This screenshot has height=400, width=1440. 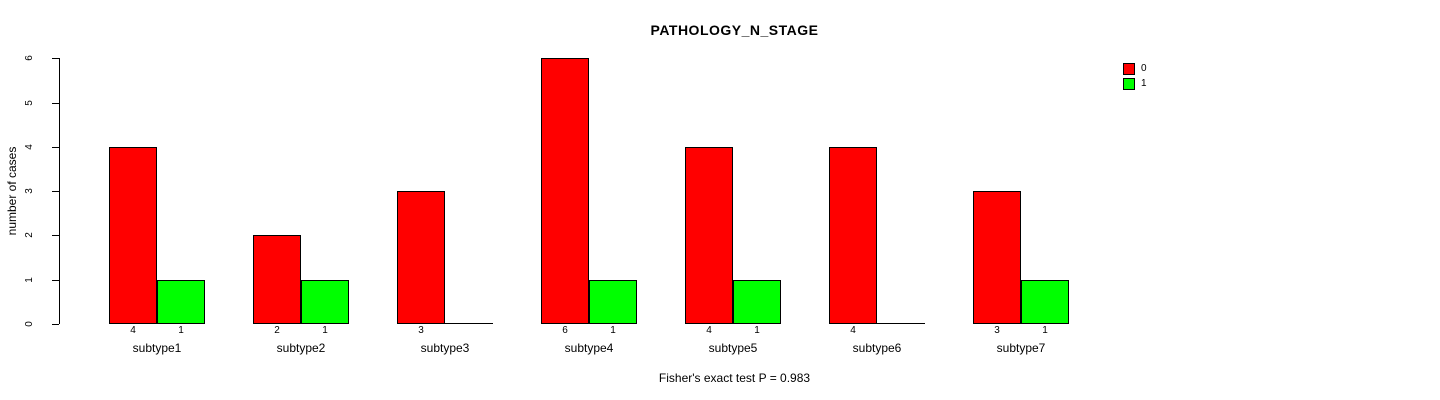 What do you see at coordinates (1129, 84) in the screenshot?
I see `legend-swatch-green` at bounding box center [1129, 84].